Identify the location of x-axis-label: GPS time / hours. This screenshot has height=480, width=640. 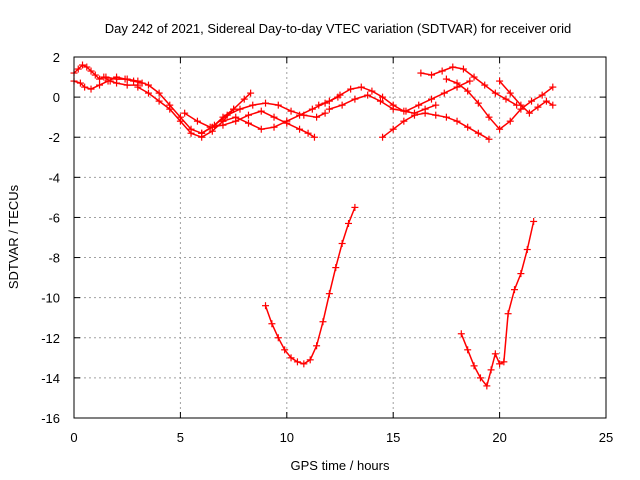
(340, 465).